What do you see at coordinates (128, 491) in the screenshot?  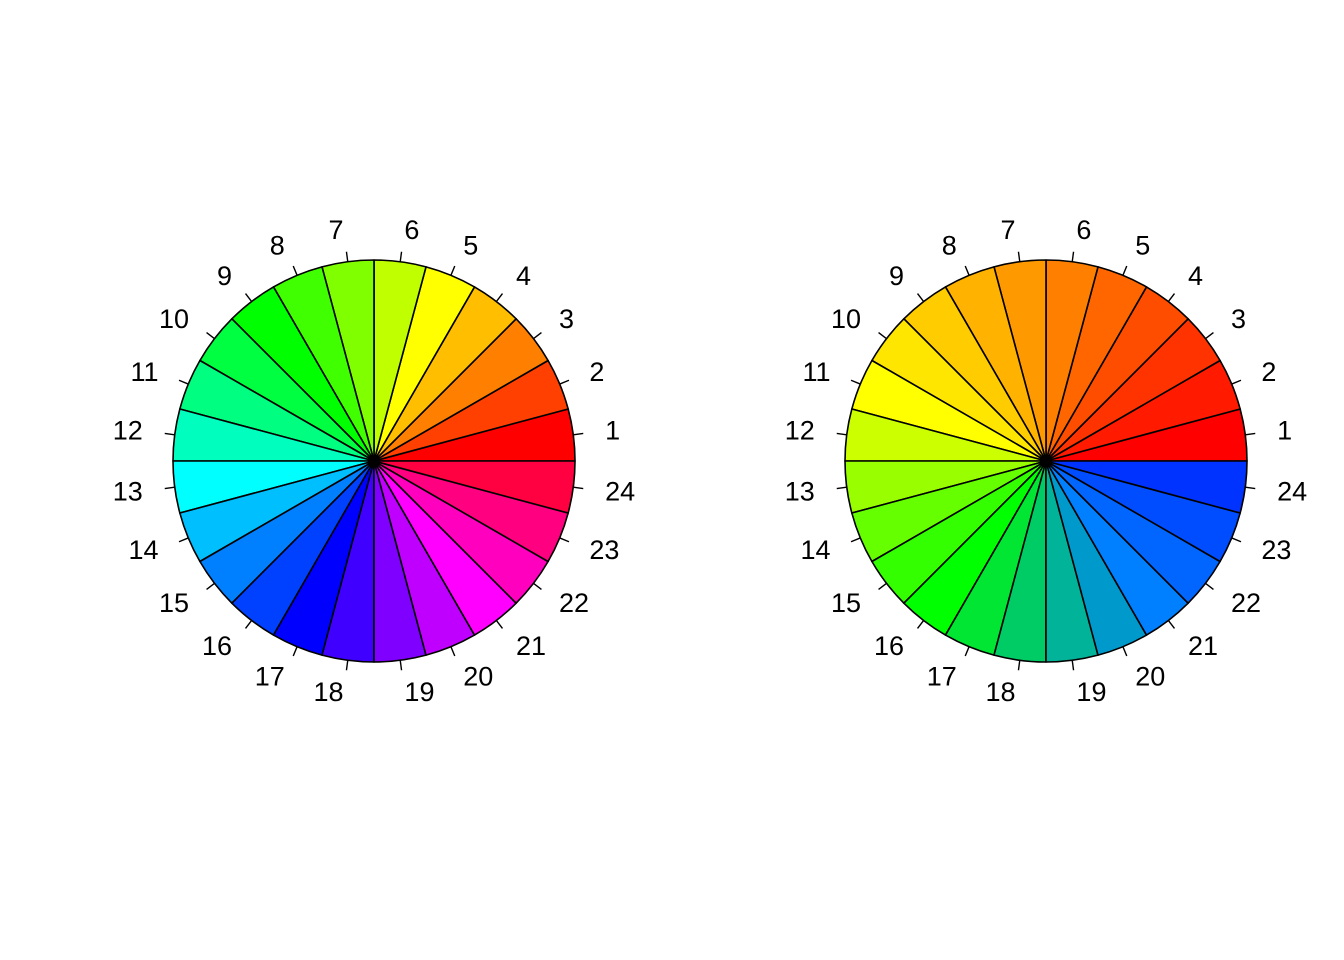 I see `slice-label-13: 13` at bounding box center [128, 491].